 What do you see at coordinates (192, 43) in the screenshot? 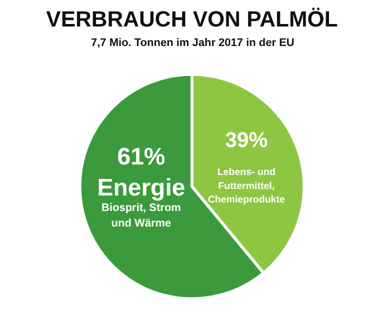
I see `chart-subtitle: 7,7 Mio. Tonnen im Jahr 2017 in der EU` at bounding box center [192, 43].